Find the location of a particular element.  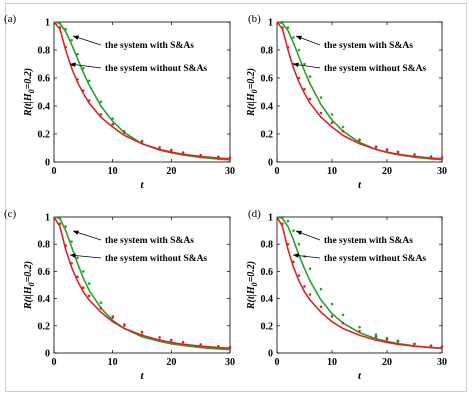

plot-frame is located at coordinates (142, 285).